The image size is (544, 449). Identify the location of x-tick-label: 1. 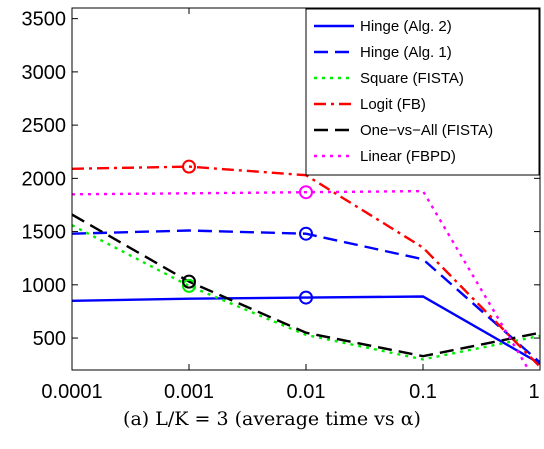
(533, 392).